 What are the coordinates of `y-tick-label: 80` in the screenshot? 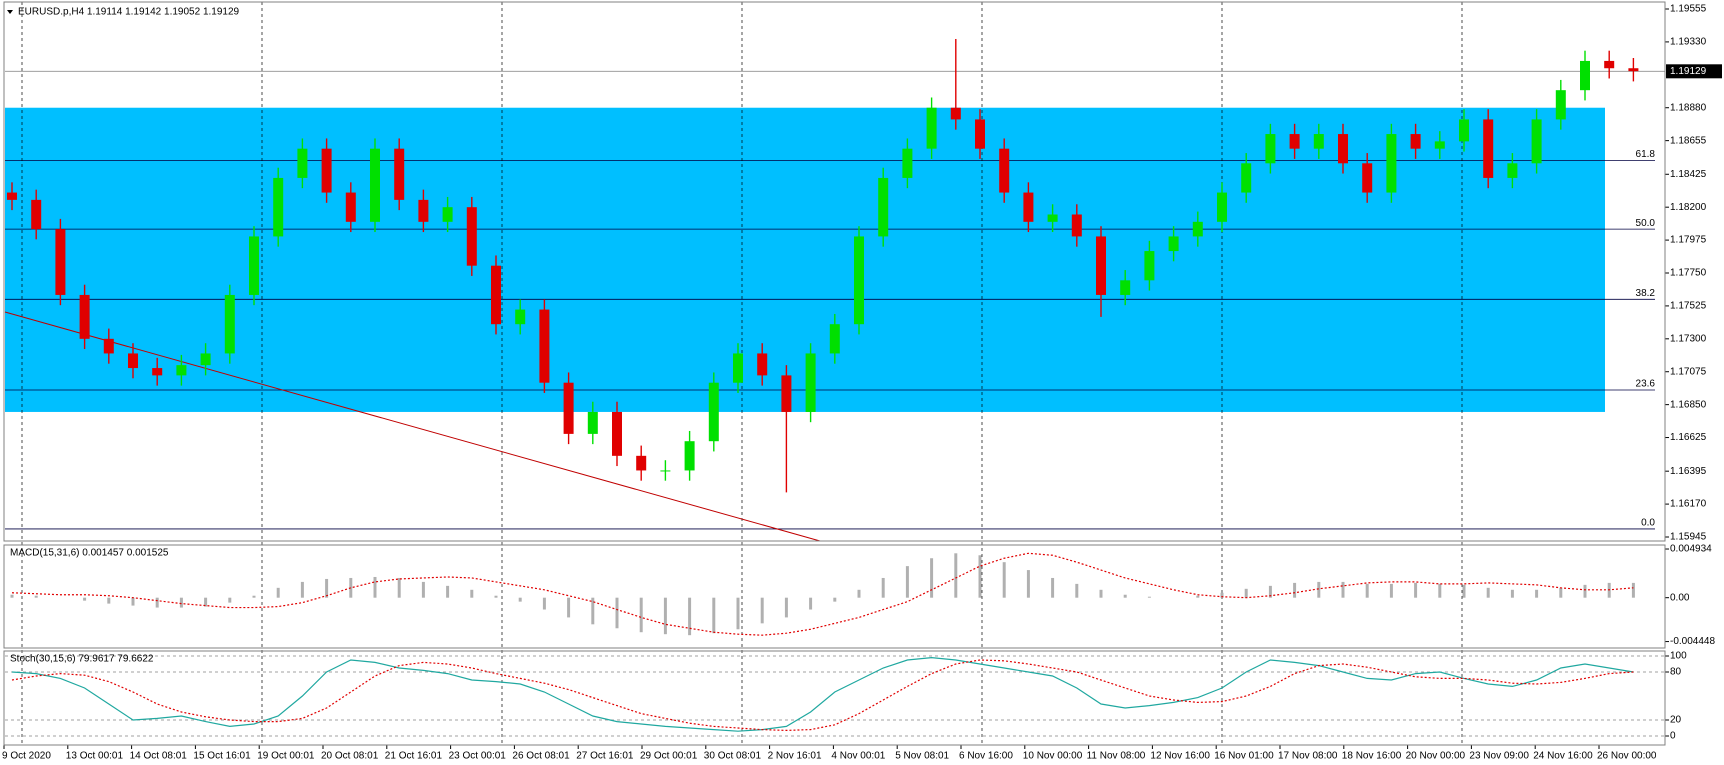 It's located at (1676, 672).